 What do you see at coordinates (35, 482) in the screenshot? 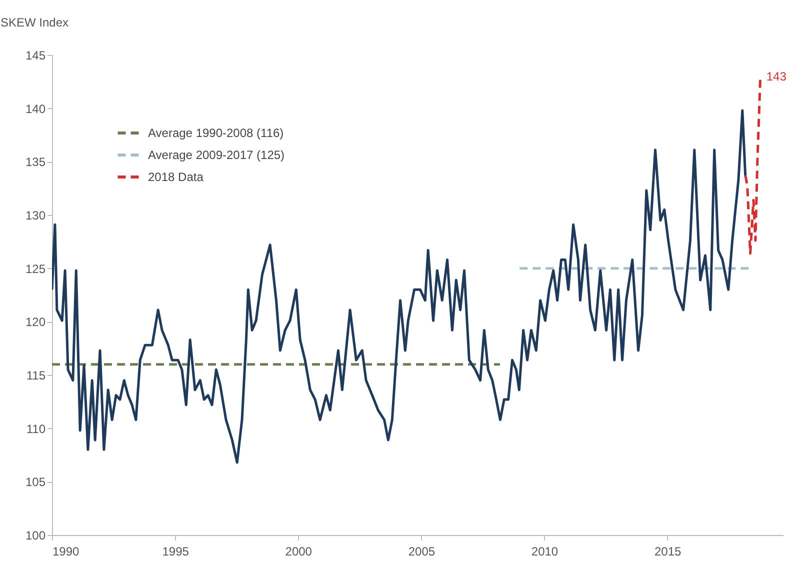
I see `y-tick-label: 105` at bounding box center [35, 482].